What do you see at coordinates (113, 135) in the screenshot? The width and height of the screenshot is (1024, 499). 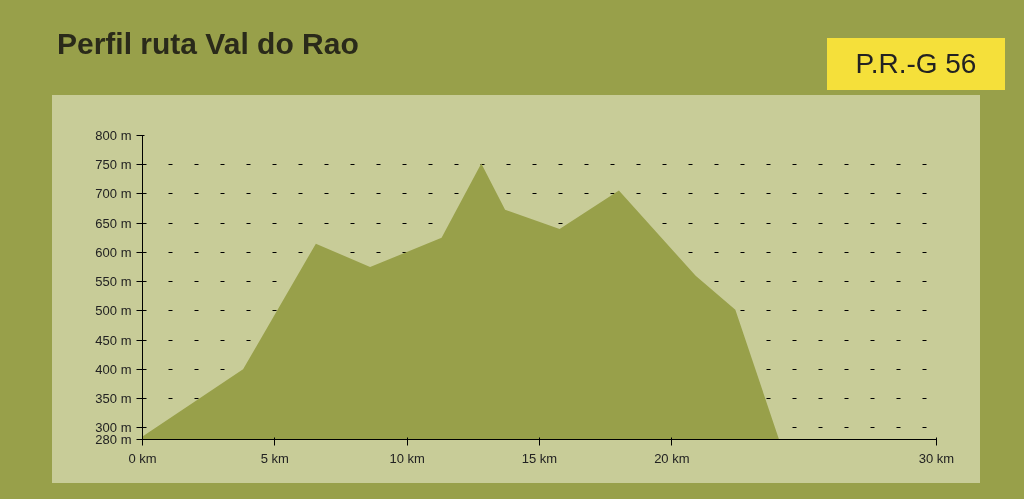 I see `y-tick-label: 800 m` at bounding box center [113, 135].